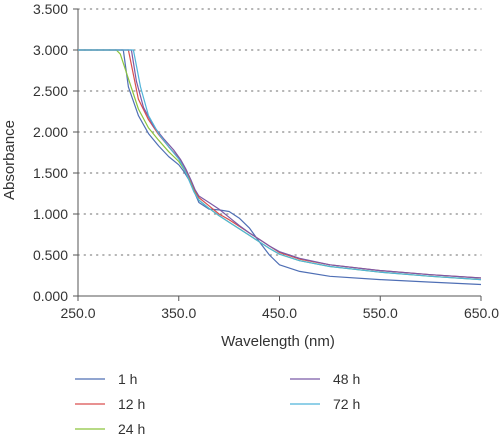  What do you see at coordinates (178, 313) in the screenshot?
I see `x-tick-label: 350.0` at bounding box center [178, 313].